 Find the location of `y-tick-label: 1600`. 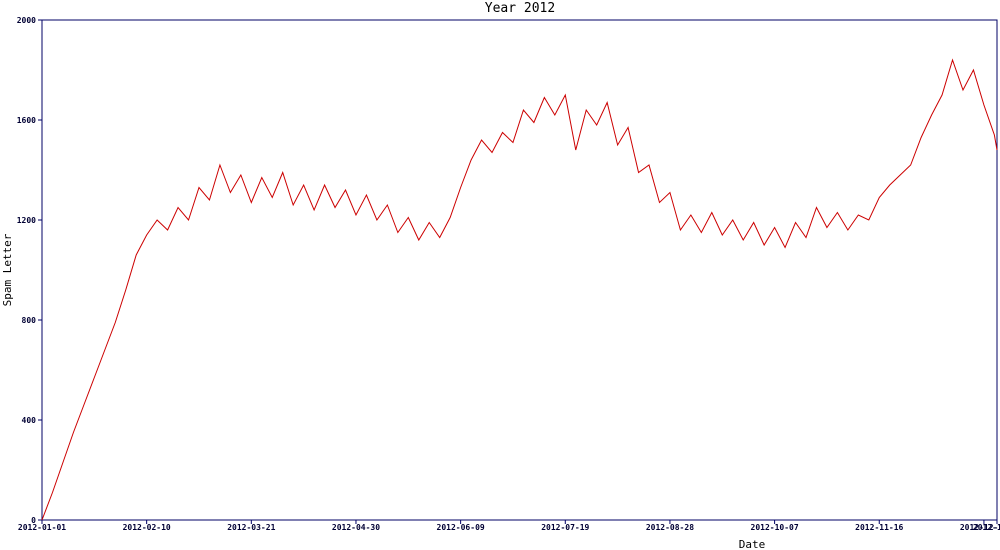

y-tick-label: 1600 is located at coordinates (26, 120).